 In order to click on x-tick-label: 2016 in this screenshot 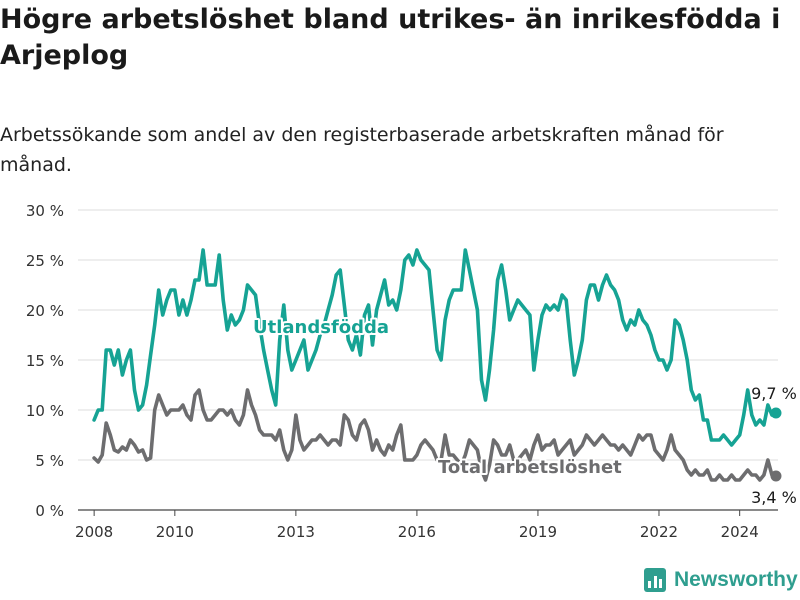, I will do `click(417, 532)`.